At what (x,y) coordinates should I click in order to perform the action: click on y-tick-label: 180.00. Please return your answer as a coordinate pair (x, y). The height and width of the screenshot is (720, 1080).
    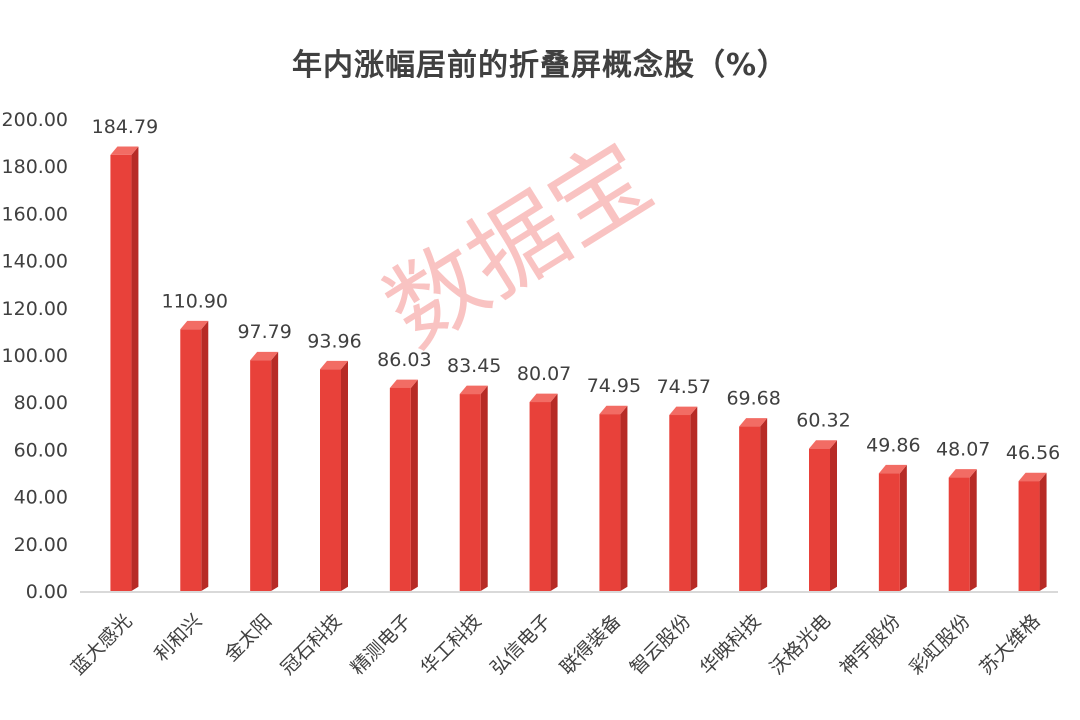
    Looking at the image, I should click on (35, 167).